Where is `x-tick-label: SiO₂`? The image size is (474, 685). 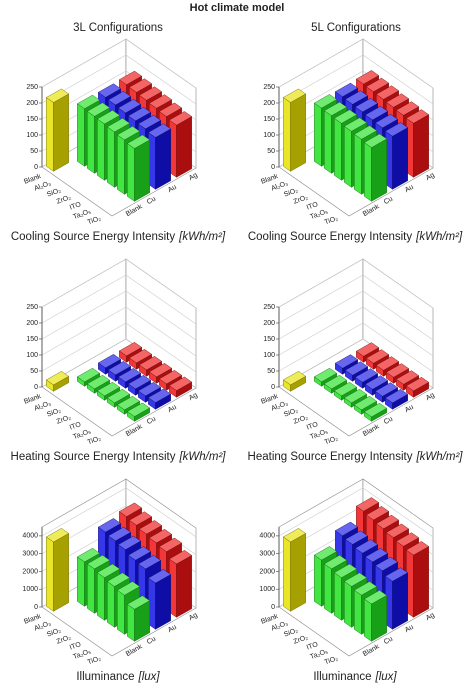
x-tick-label: SiO₂ is located at coordinates (291, 633).